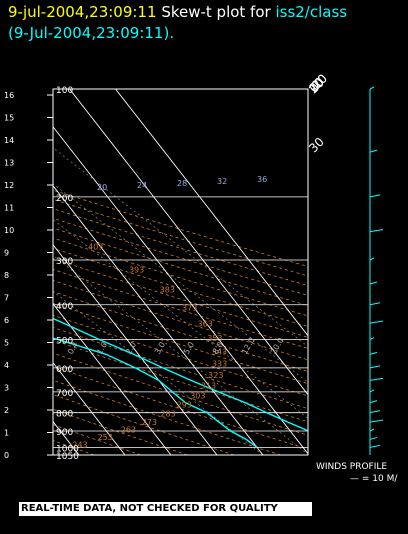 This screenshot has width=408, height=534. What do you see at coordinates (6, 365) in the screenshot?
I see `height-tick-label: 4` at bounding box center [6, 365].